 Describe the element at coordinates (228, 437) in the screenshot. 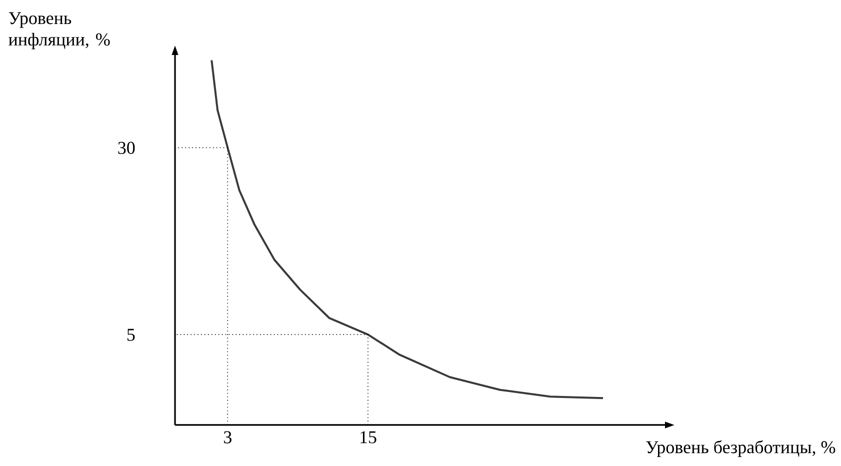

I see `x-tick-label: 3` at that location.